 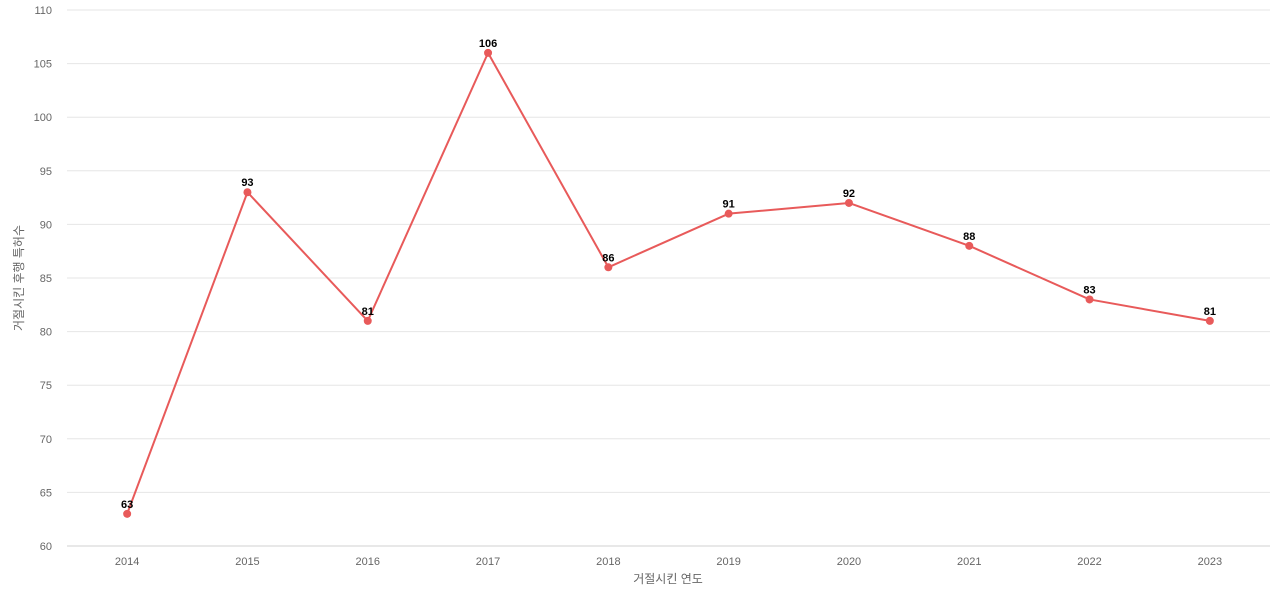 What do you see at coordinates (127, 505) in the screenshot?
I see `data-label-2014: 63` at bounding box center [127, 505].